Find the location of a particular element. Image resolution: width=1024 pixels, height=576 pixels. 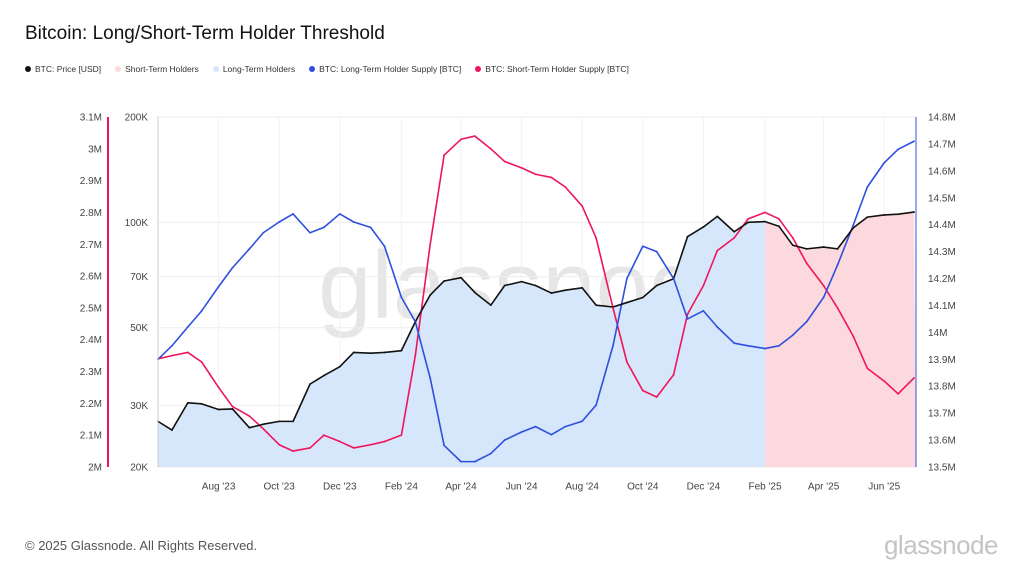

lth-tick-label: 14.1M is located at coordinates (942, 306).